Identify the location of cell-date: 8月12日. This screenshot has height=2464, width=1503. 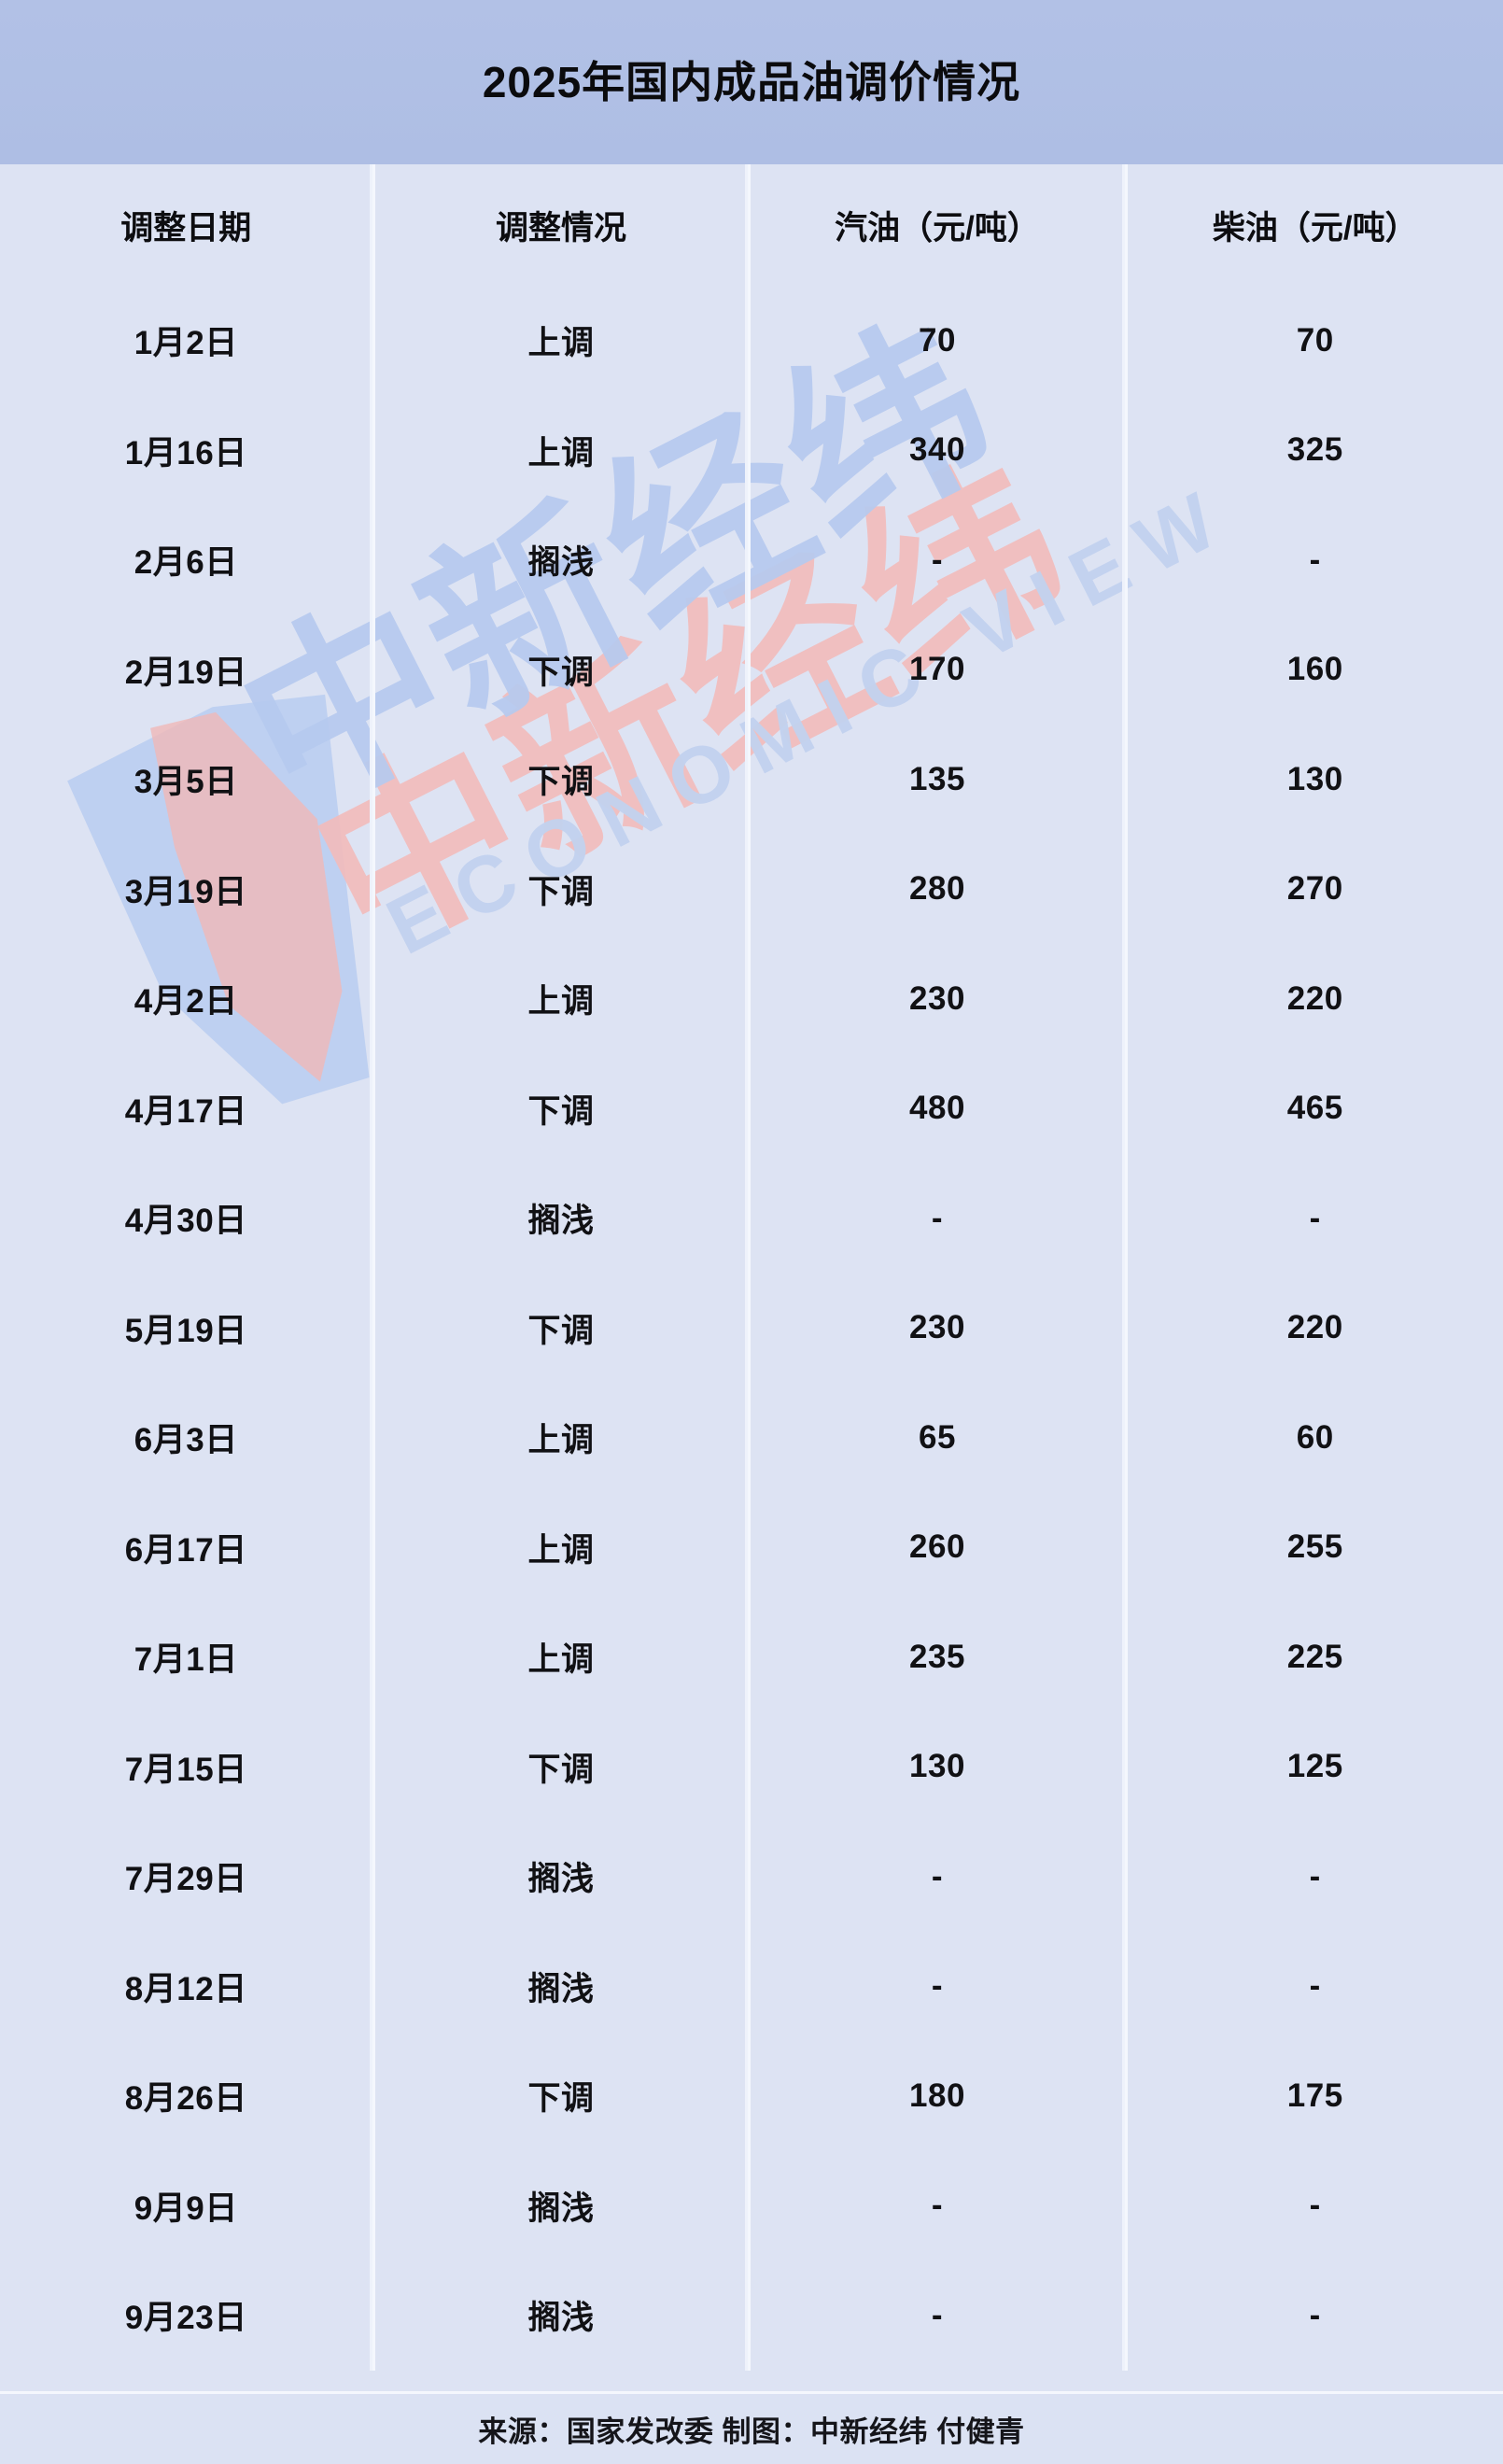
(188, 1986).